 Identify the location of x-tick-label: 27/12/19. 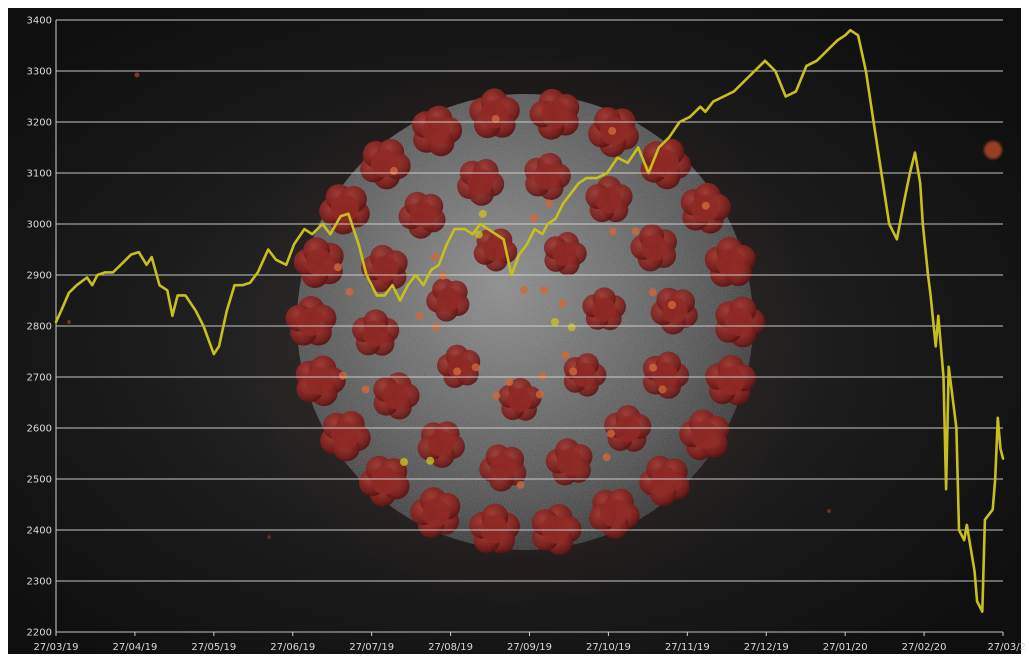
(766, 647).